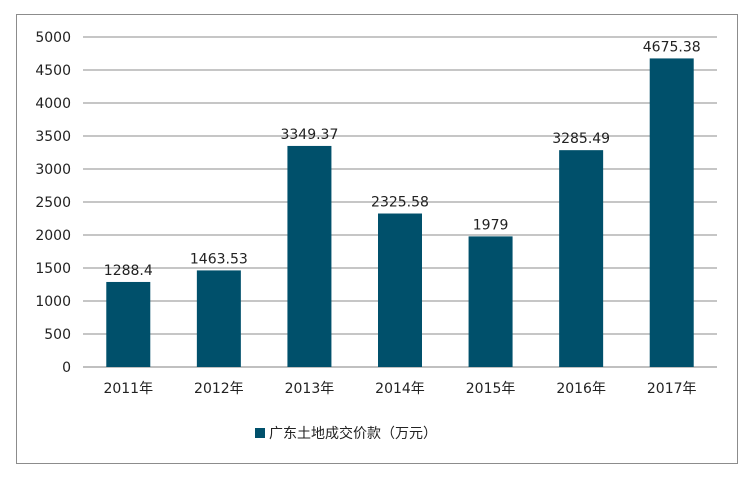 This screenshot has width=754, height=482. Describe the element at coordinates (53, 170) in the screenshot. I see `y-tick-label: 3000` at that location.